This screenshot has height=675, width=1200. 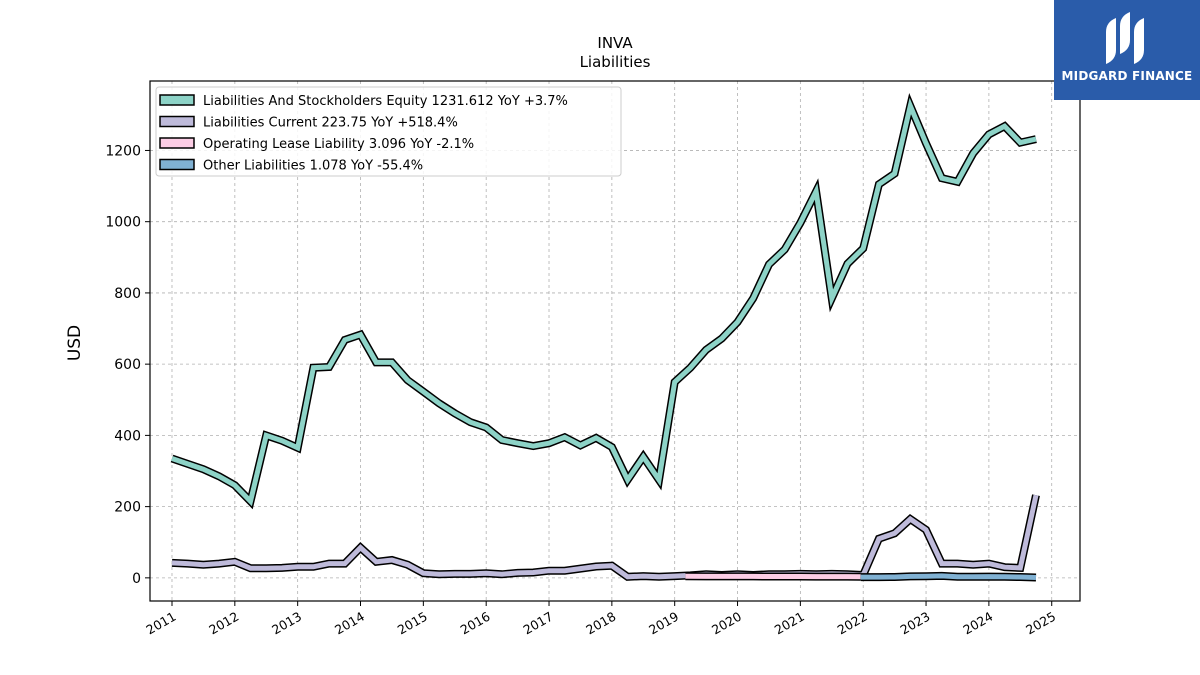 What do you see at coordinates (136, 579) in the screenshot?
I see `y-tick-label: 0` at bounding box center [136, 579].